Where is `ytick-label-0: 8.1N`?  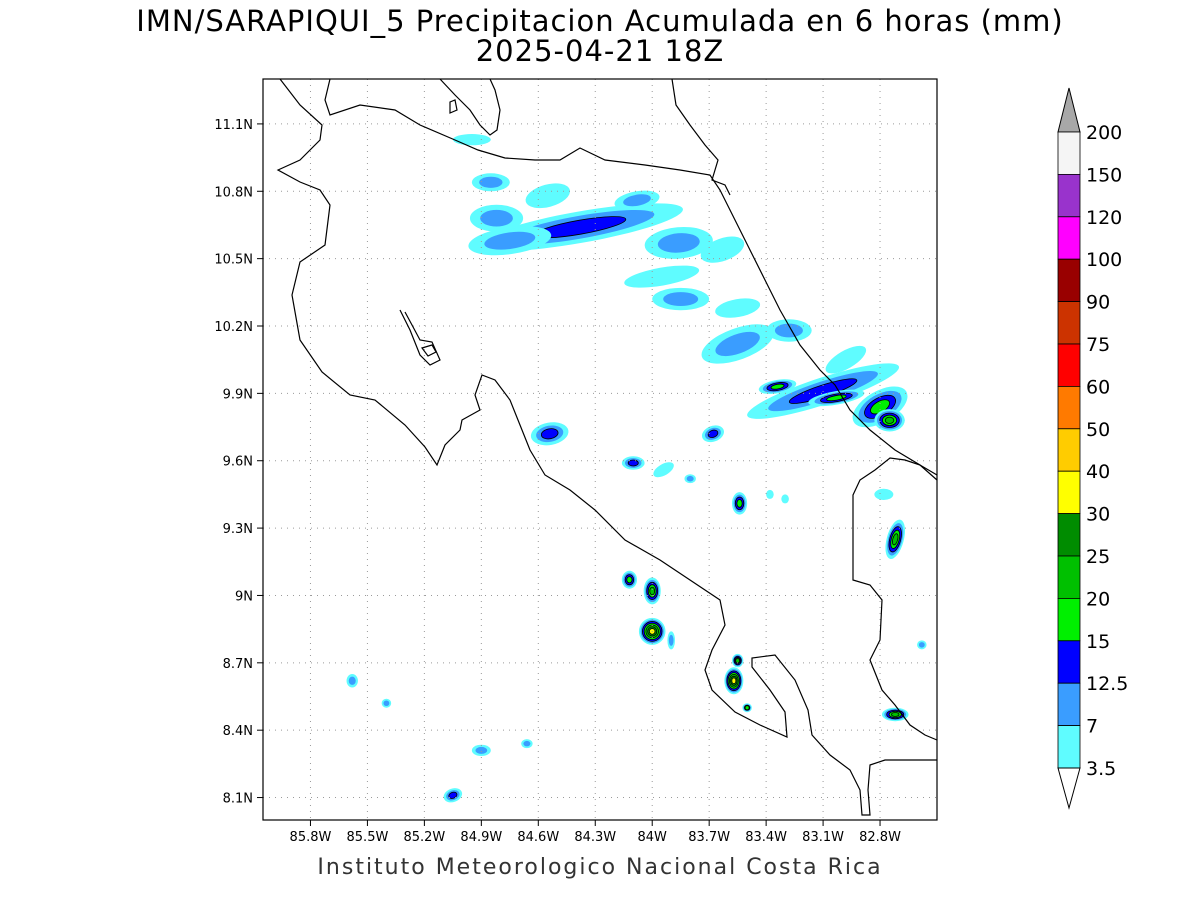 ytick-label-0: 8.1N is located at coordinates (238, 799).